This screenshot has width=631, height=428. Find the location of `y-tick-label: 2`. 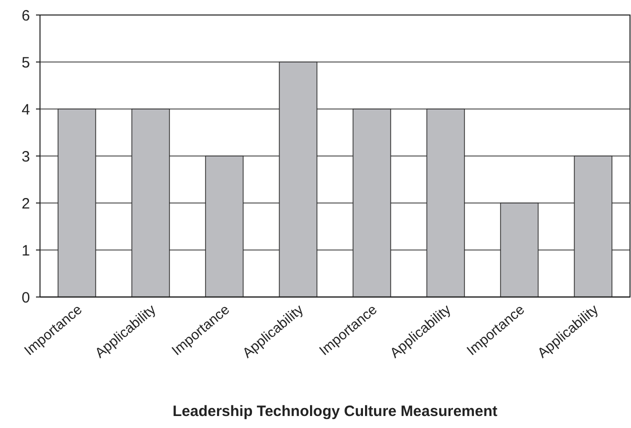

y-tick-label: 2 is located at coordinates (26, 203).